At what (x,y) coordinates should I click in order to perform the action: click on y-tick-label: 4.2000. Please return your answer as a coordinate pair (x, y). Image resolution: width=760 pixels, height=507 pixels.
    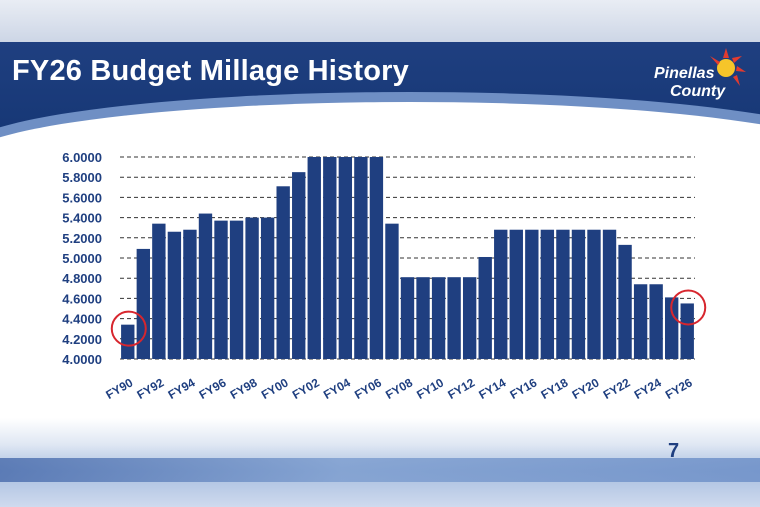
    Looking at the image, I should click on (82, 339).